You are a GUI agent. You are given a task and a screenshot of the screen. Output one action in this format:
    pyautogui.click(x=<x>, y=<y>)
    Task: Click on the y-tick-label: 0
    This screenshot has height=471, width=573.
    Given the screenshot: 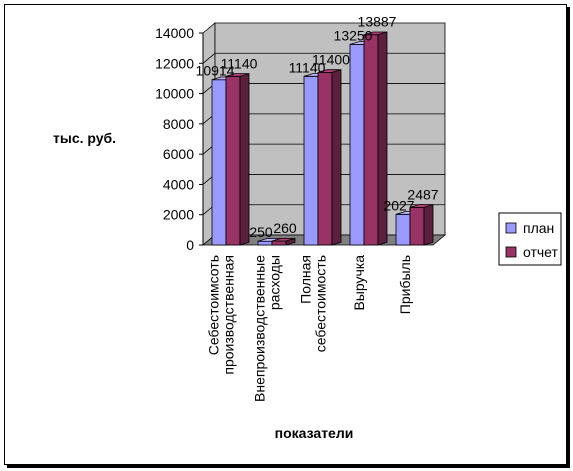 What is the action you would take?
    pyautogui.click(x=190, y=245)
    